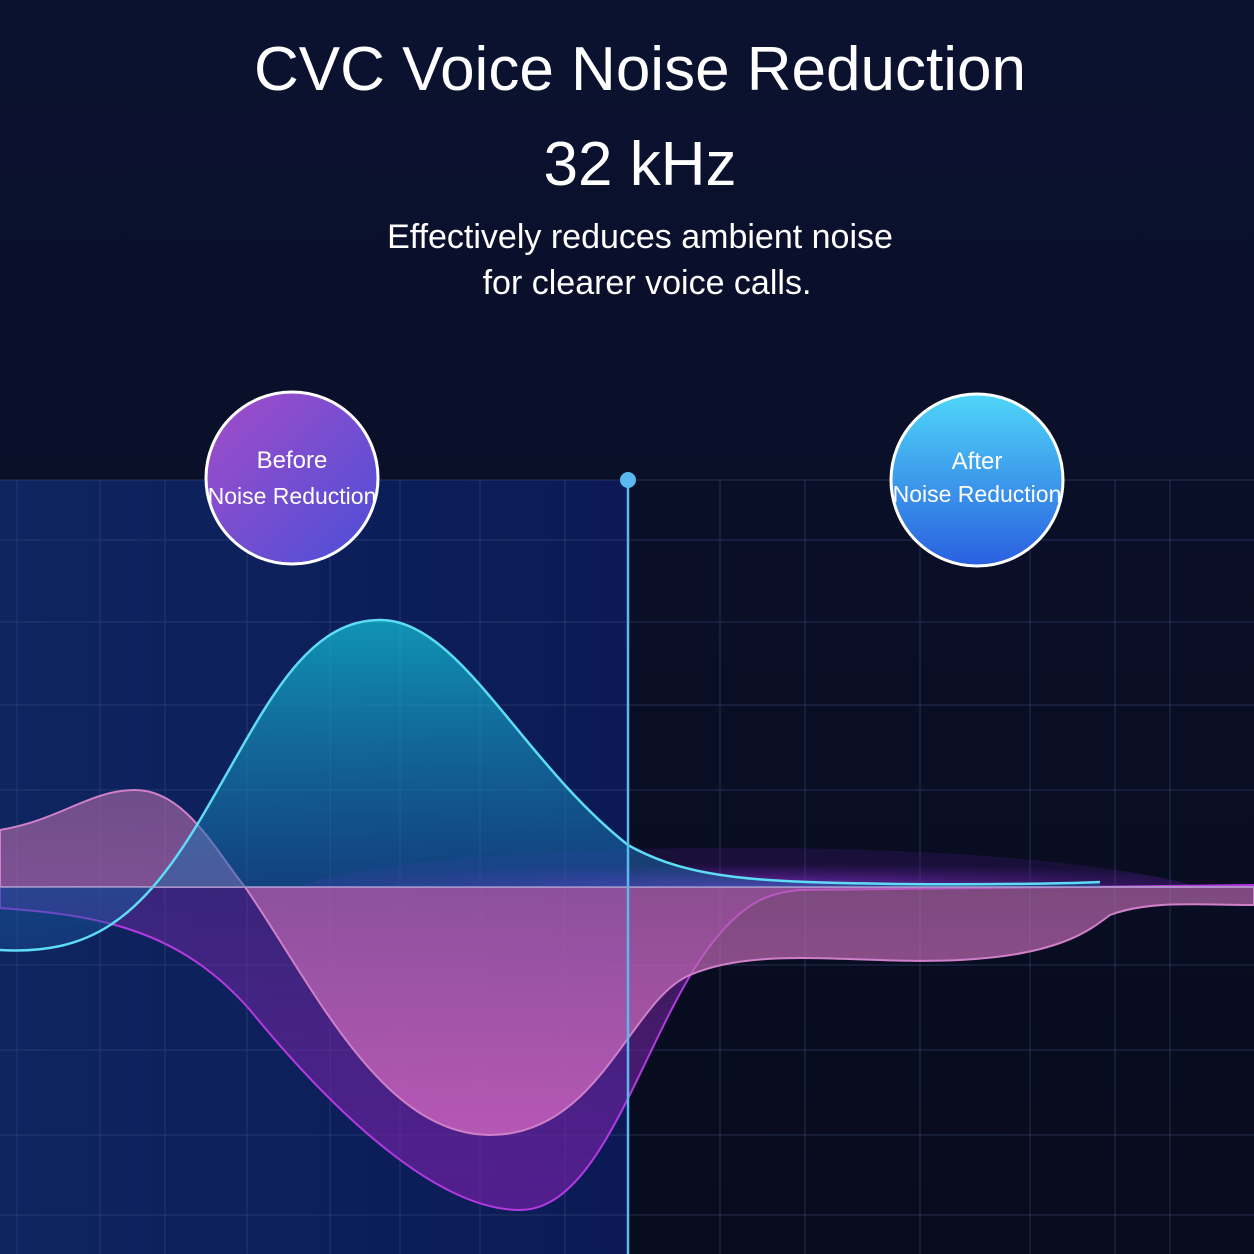 The height and width of the screenshot is (1254, 1254). What do you see at coordinates (640, 164) in the screenshot?
I see `subtitle: 32 kHz` at bounding box center [640, 164].